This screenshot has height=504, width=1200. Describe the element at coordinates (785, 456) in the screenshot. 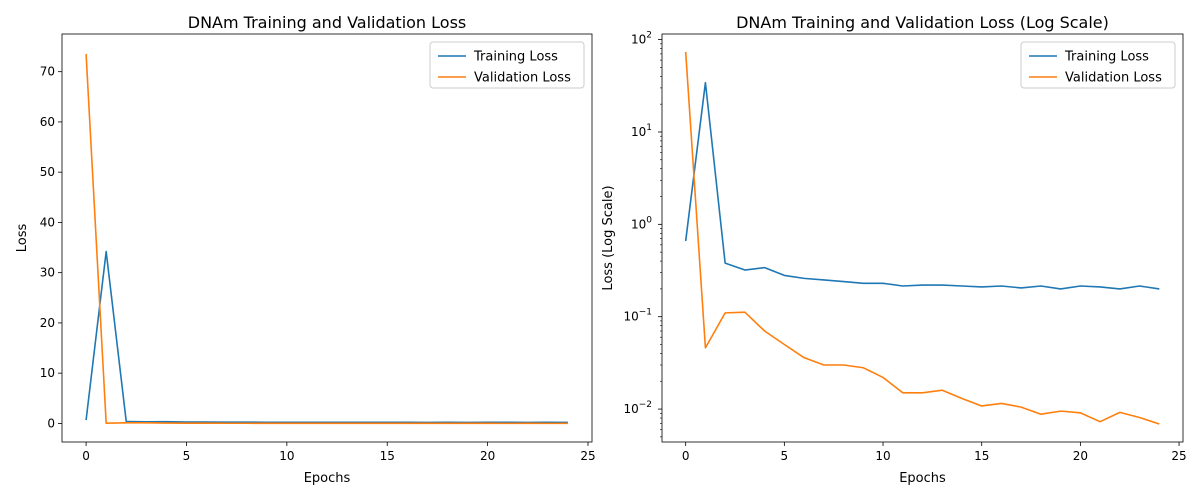

I see `chart2-x-tick-label: 5` at that location.